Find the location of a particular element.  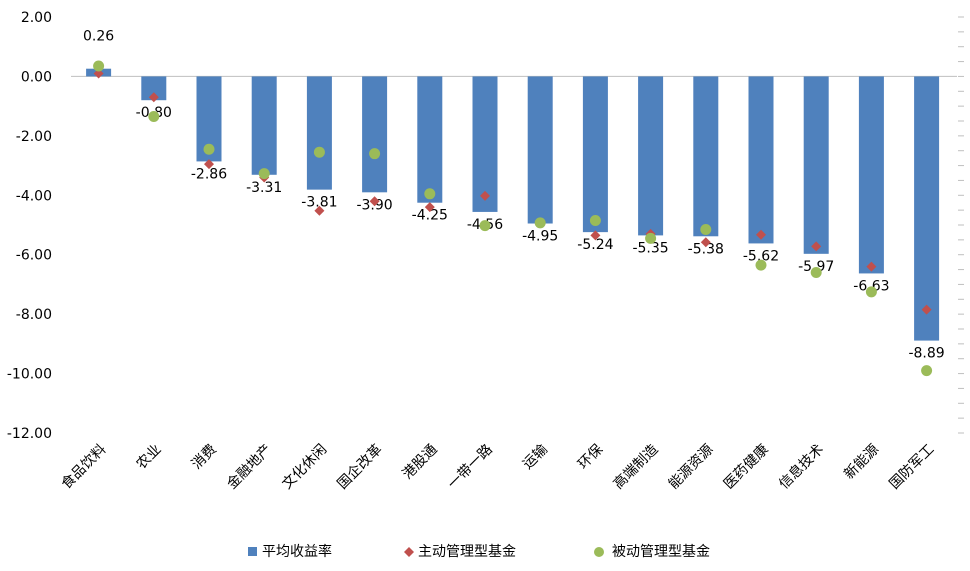

x-tick-label: 金融地产 is located at coordinates (249, 467).